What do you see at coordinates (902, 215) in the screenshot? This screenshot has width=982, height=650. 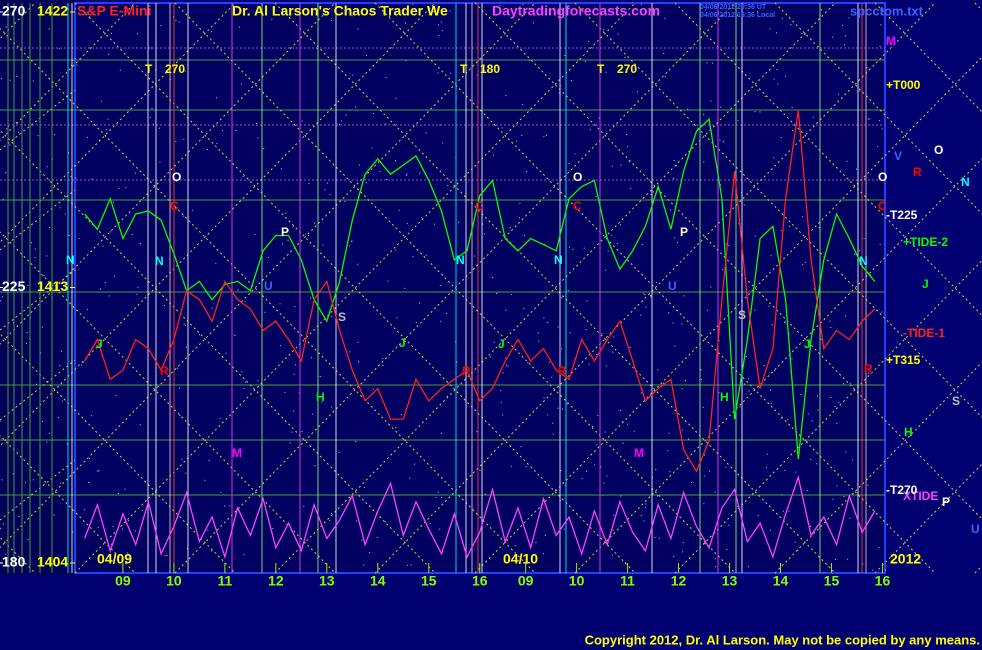 I see `annotation: -T225` at bounding box center [902, 215].